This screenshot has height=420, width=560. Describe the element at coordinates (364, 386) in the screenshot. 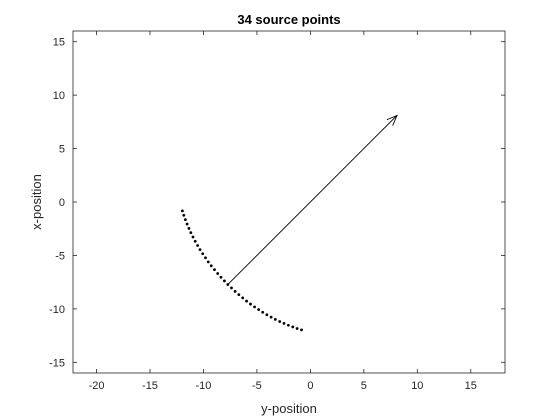

I see `x-tick-label: 5` at that location.